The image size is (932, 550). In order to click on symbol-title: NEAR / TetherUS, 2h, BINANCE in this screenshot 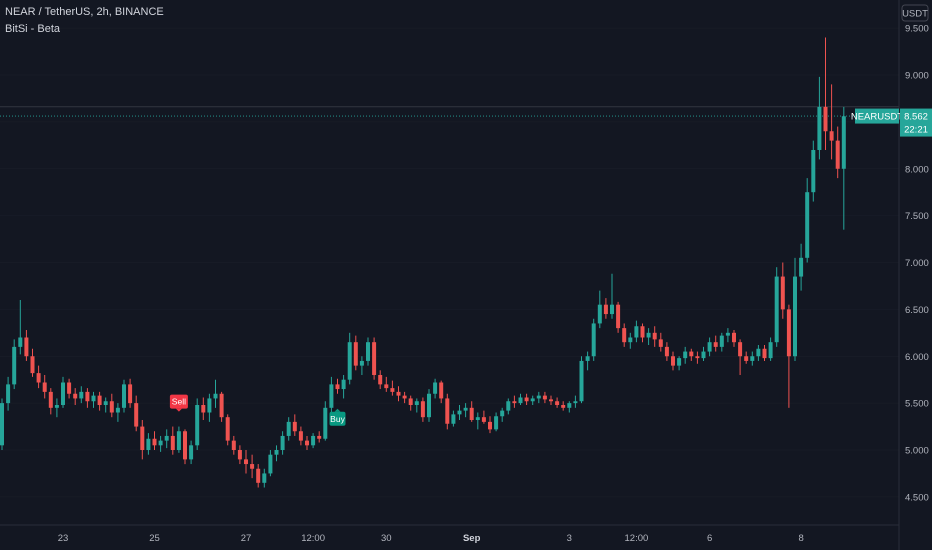, I will do `click(84, 12)`.